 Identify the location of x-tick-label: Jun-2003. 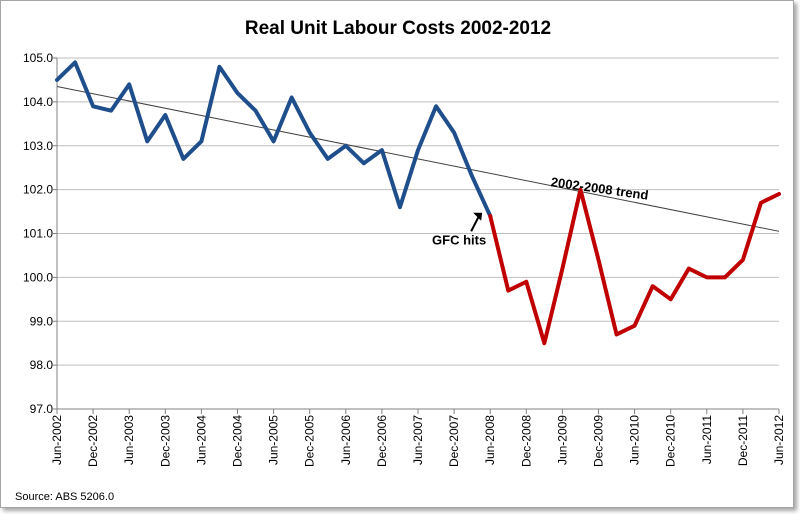
(129, 440).